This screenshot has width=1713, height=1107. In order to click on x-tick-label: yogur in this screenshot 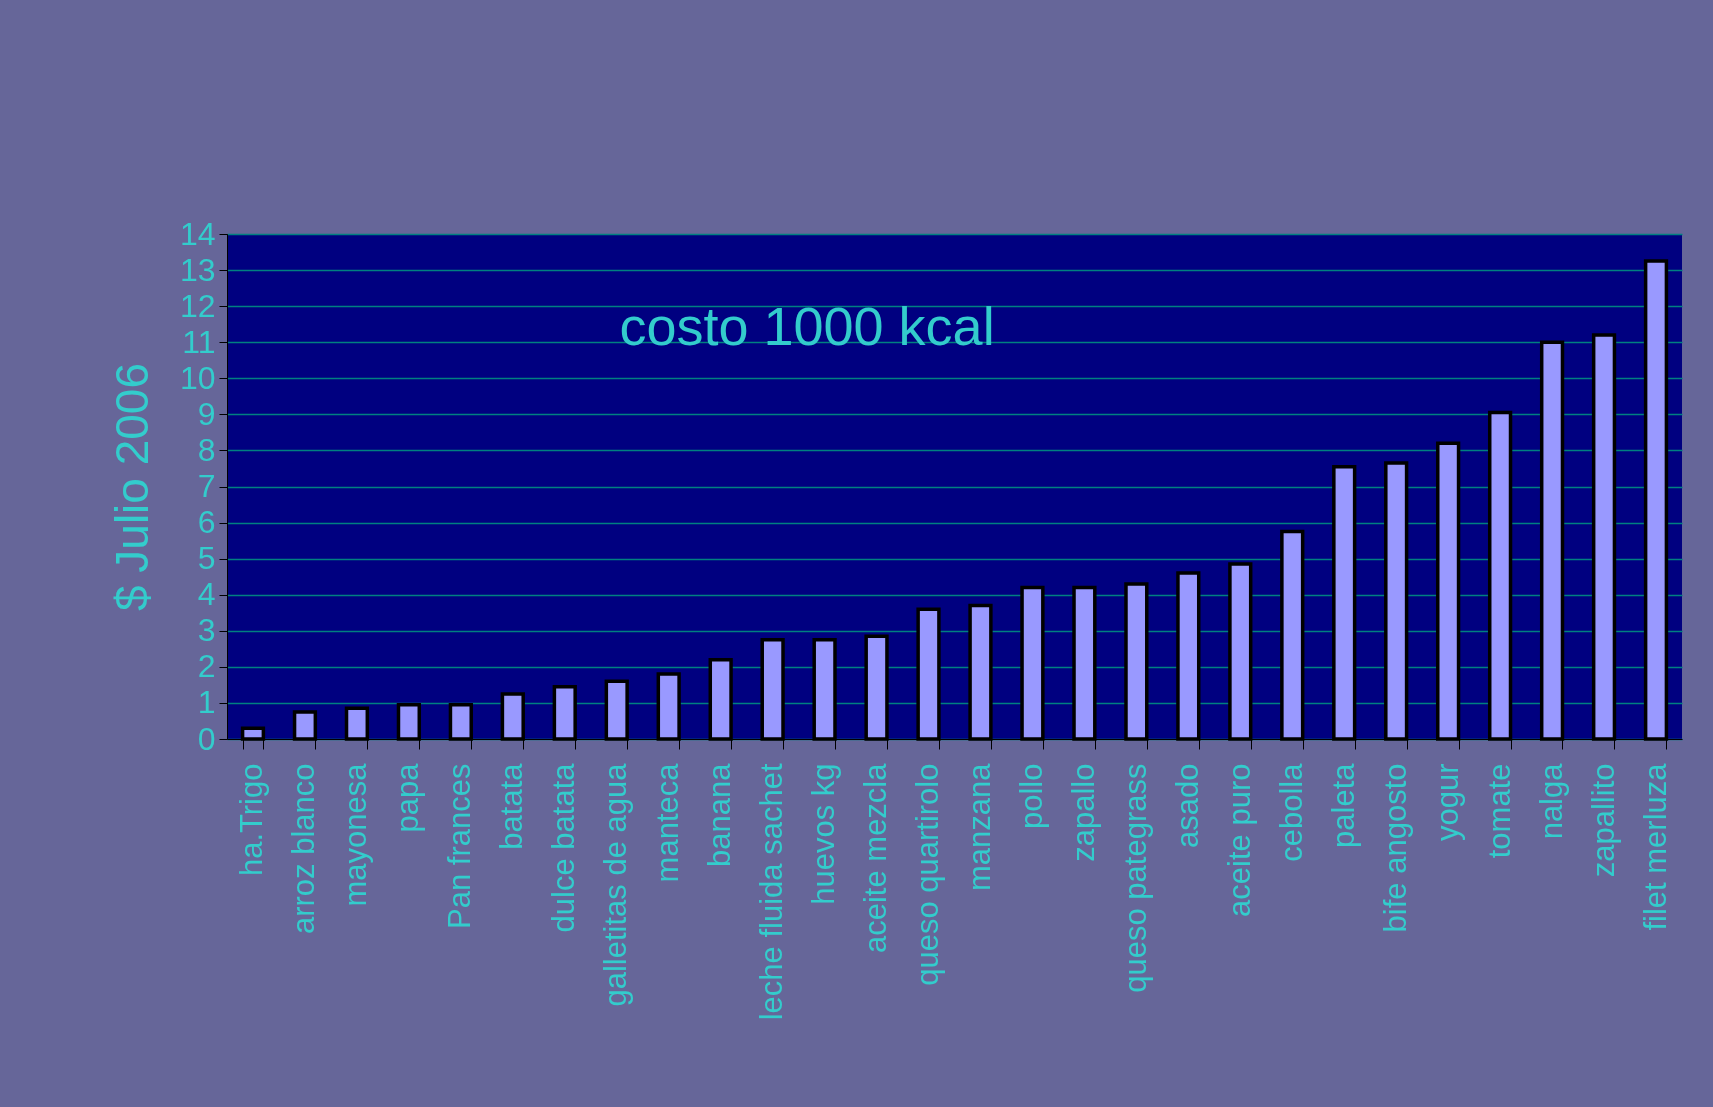, I will do `click(1447, 802)`.